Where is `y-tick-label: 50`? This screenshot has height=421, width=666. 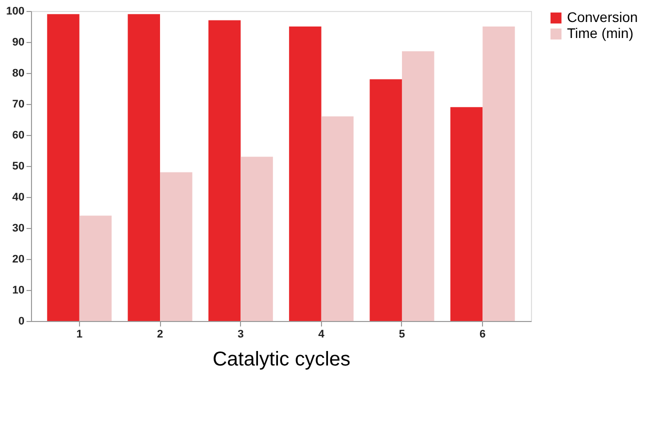 y-tick-label: 50 is located at coordinates (18, 166).